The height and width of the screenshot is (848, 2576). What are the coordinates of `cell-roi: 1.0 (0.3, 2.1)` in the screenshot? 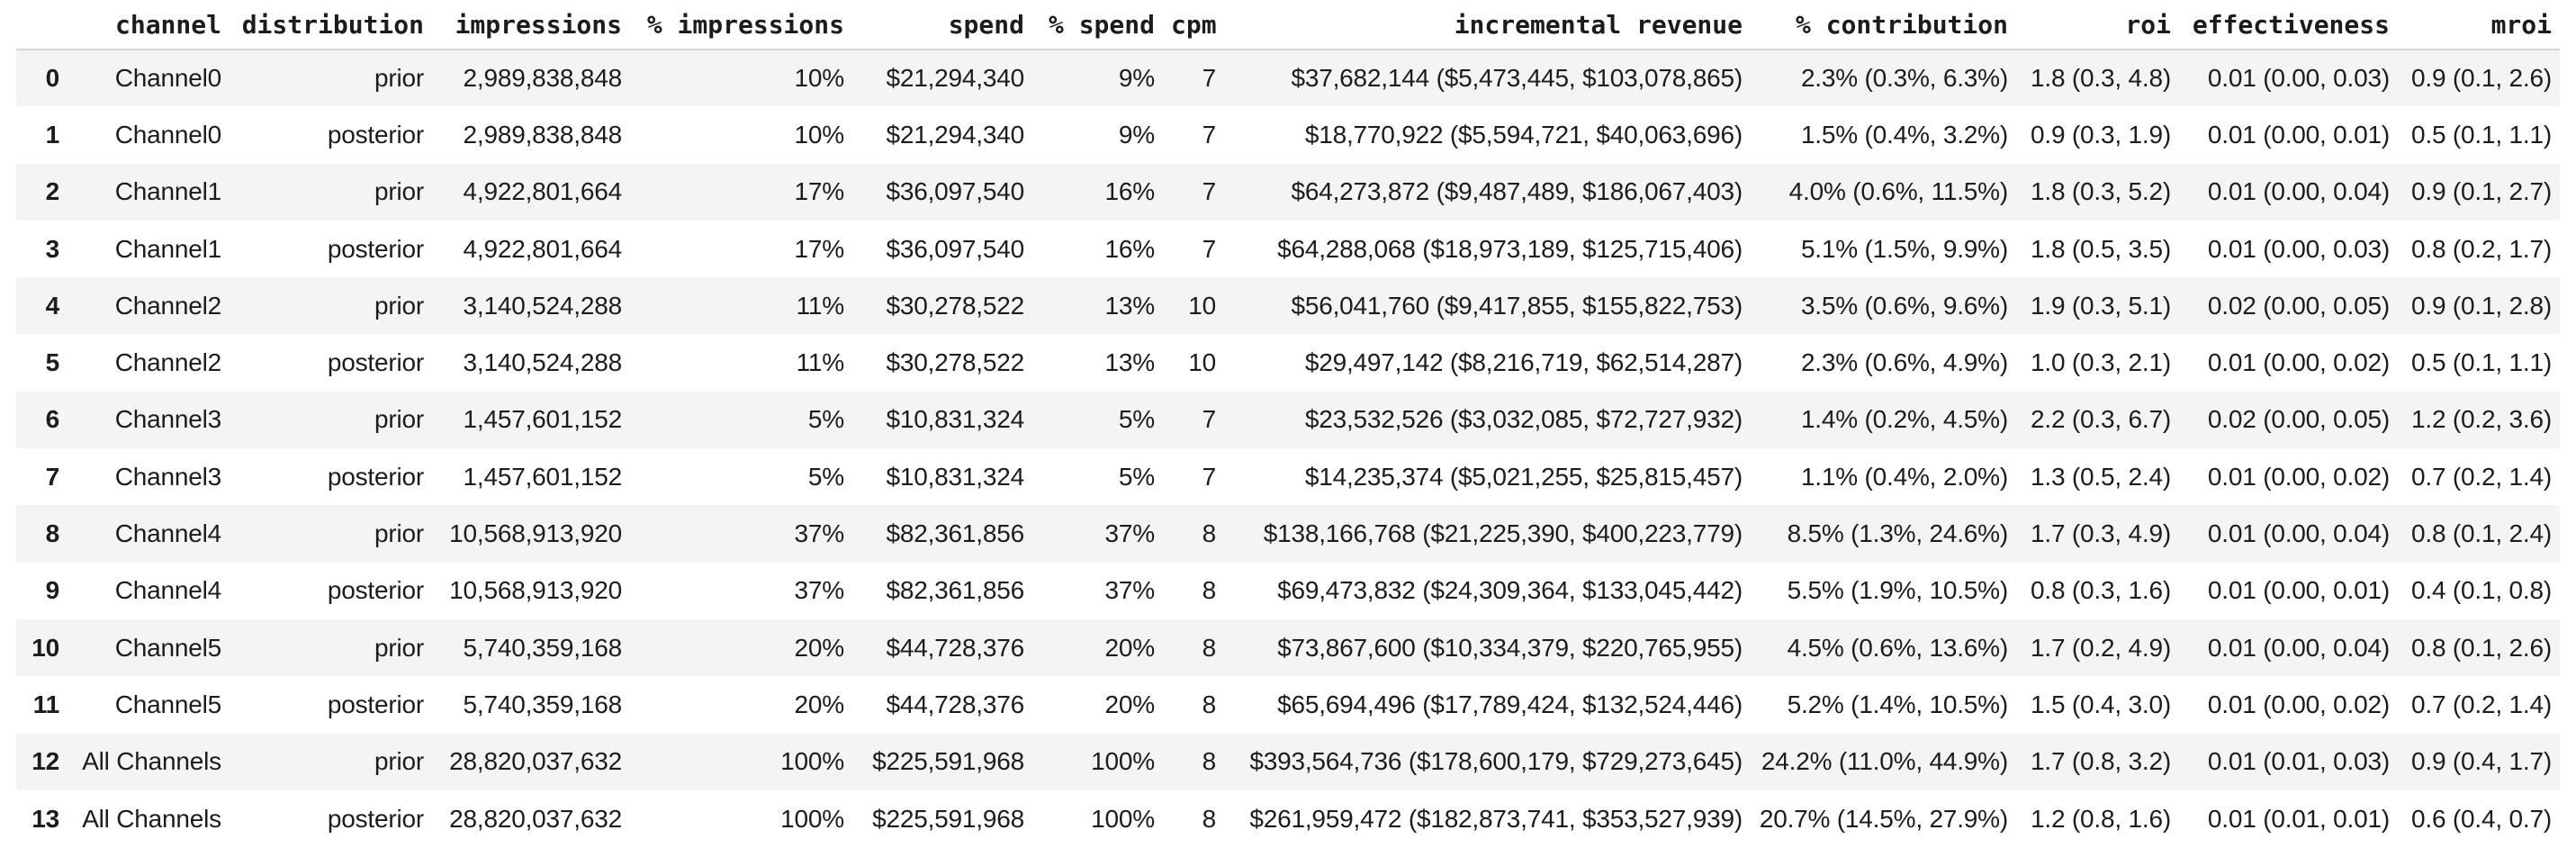 It's located at (2101, 363).